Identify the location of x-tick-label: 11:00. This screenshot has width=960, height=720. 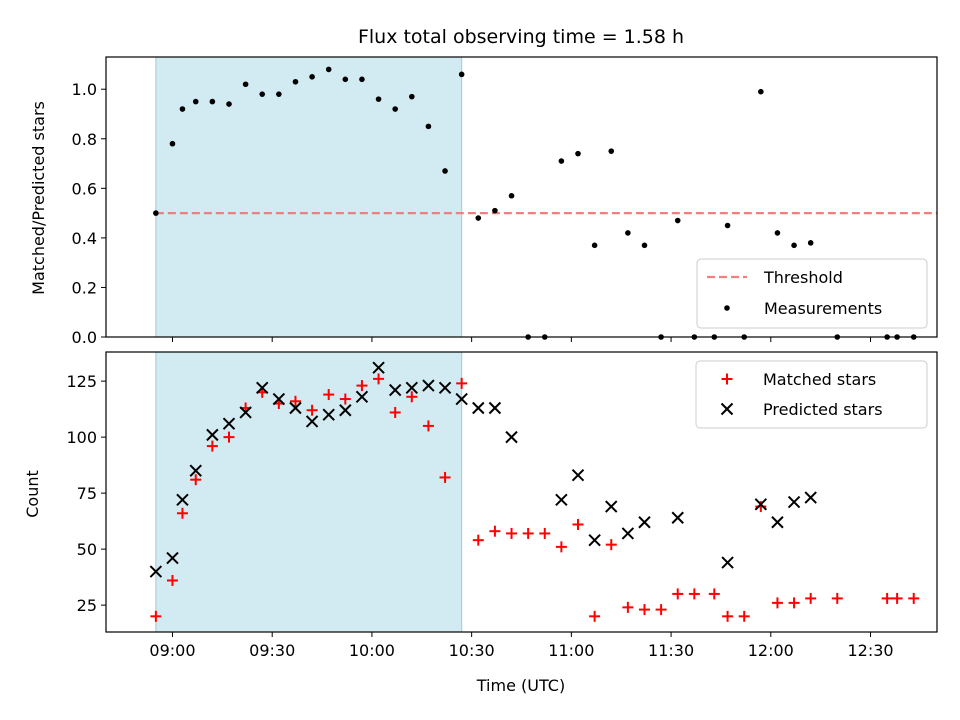
(571, 650).